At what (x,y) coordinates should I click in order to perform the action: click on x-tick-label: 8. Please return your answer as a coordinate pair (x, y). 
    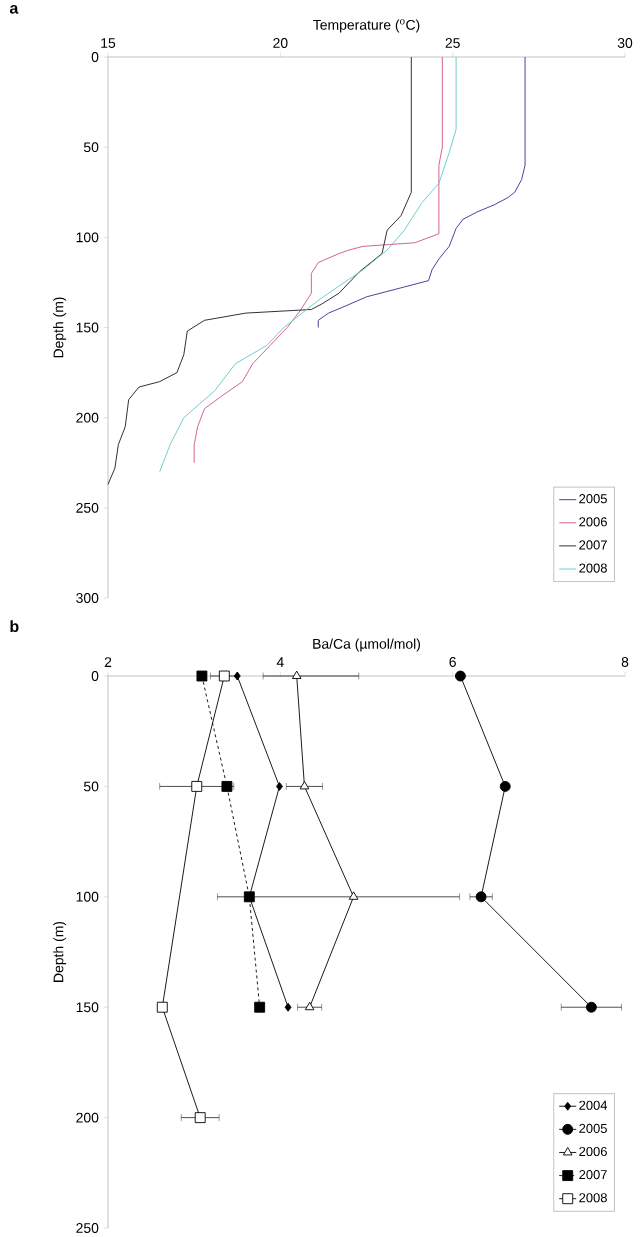
    Looking at the image, I should click on (625, 662).